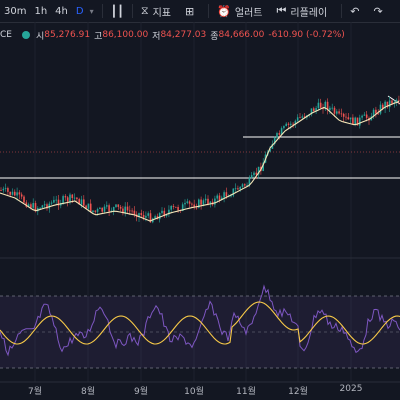 The width and height of the screenshot is (400, 400). I want to click on symbol-name: CE, so click(6, 35).